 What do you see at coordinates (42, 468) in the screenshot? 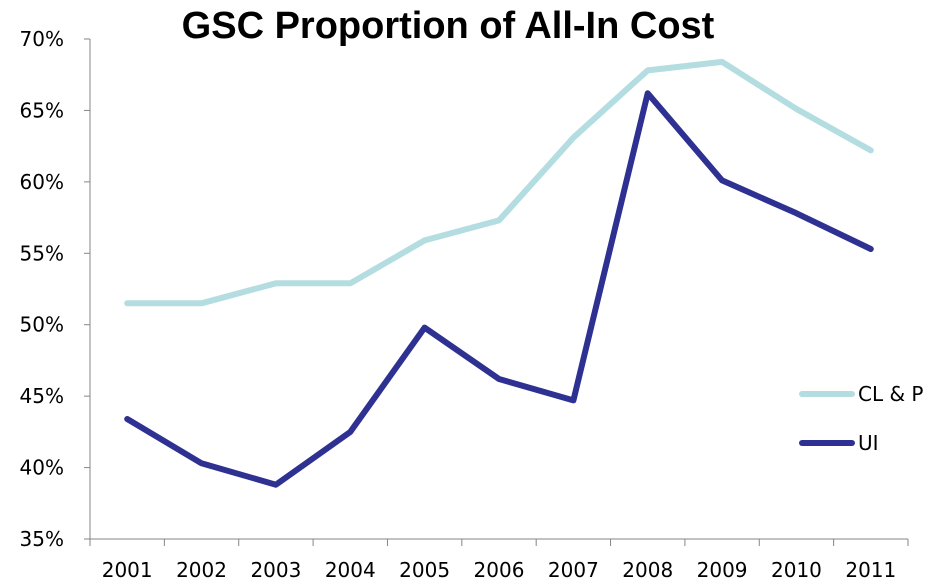
I see `y-tick-label: 40%` at bounding box center [42, 468].